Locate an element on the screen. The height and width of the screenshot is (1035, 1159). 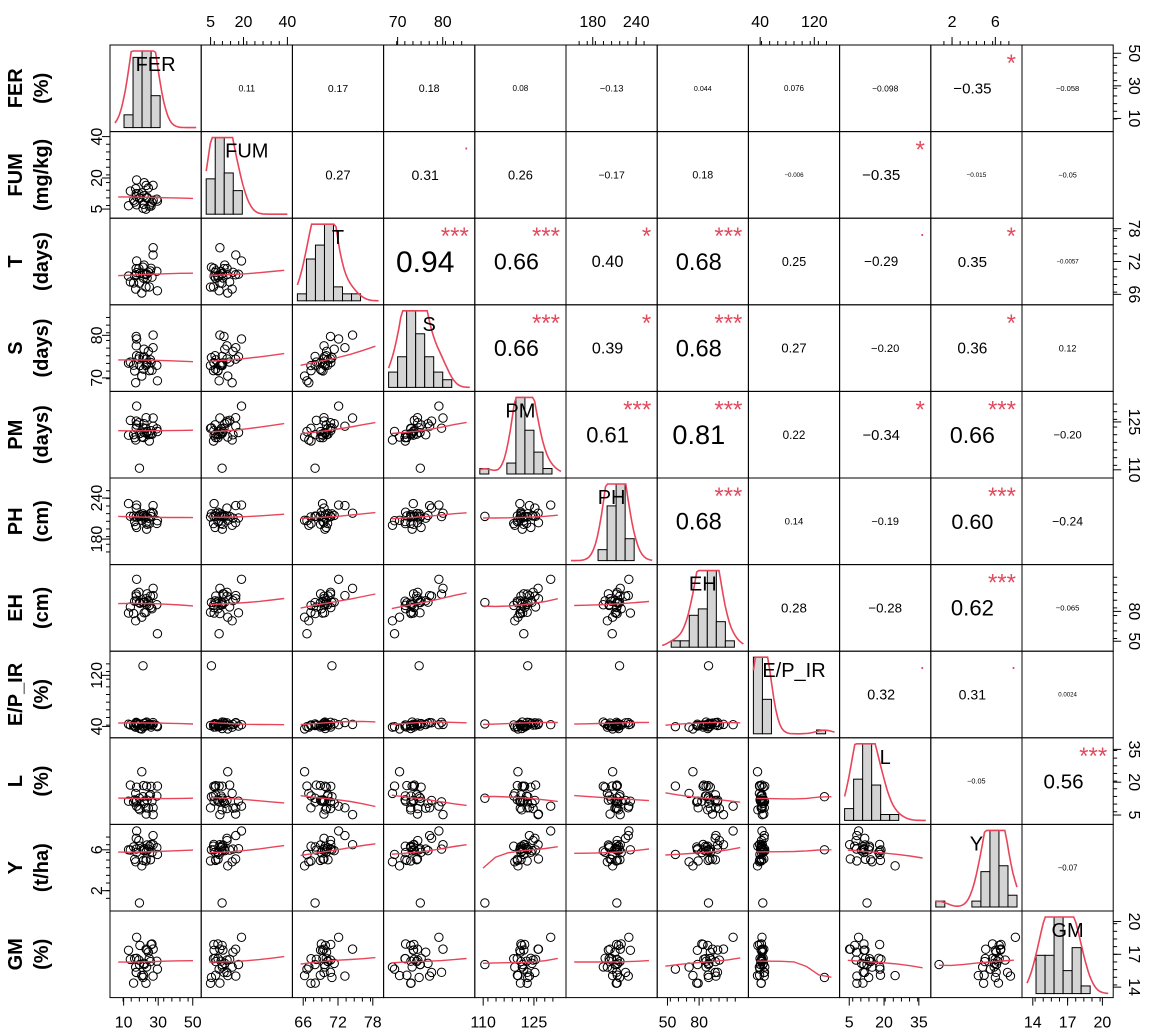
tick-label: 2 is located at coordinates (952, 22).